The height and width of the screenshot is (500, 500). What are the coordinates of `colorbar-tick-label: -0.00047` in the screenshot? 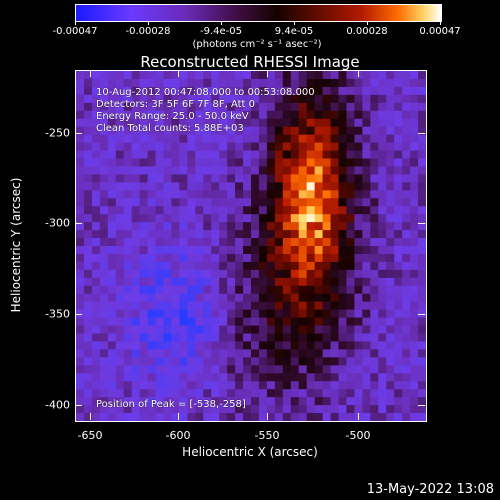 It's located at (75, 31).